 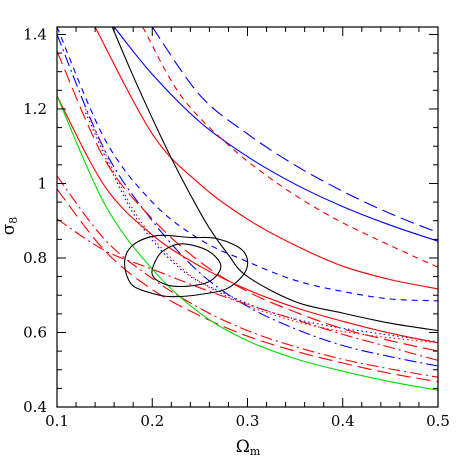 What do you see at coordinates (248, 447) in the screenshot?
I see `x-axis-label: Ωm` at bounding box center [248, 447].